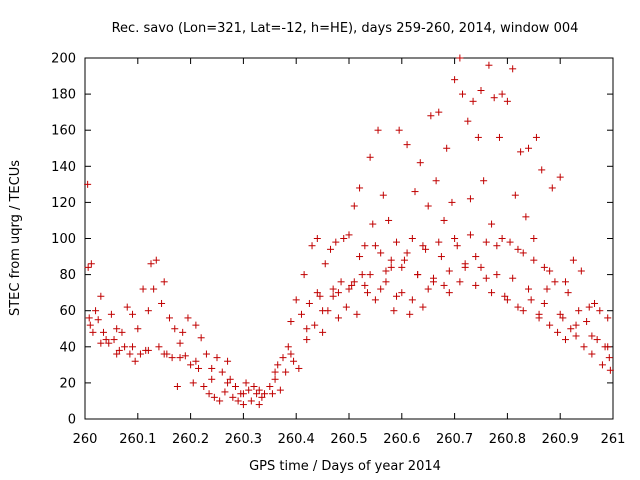 The width and height of the screenshot is (640, 480). What do you see at coordinates (507, 439) in the screenshot?
I see `x-tick-label: 260.8` at bounding box center [507, 439].